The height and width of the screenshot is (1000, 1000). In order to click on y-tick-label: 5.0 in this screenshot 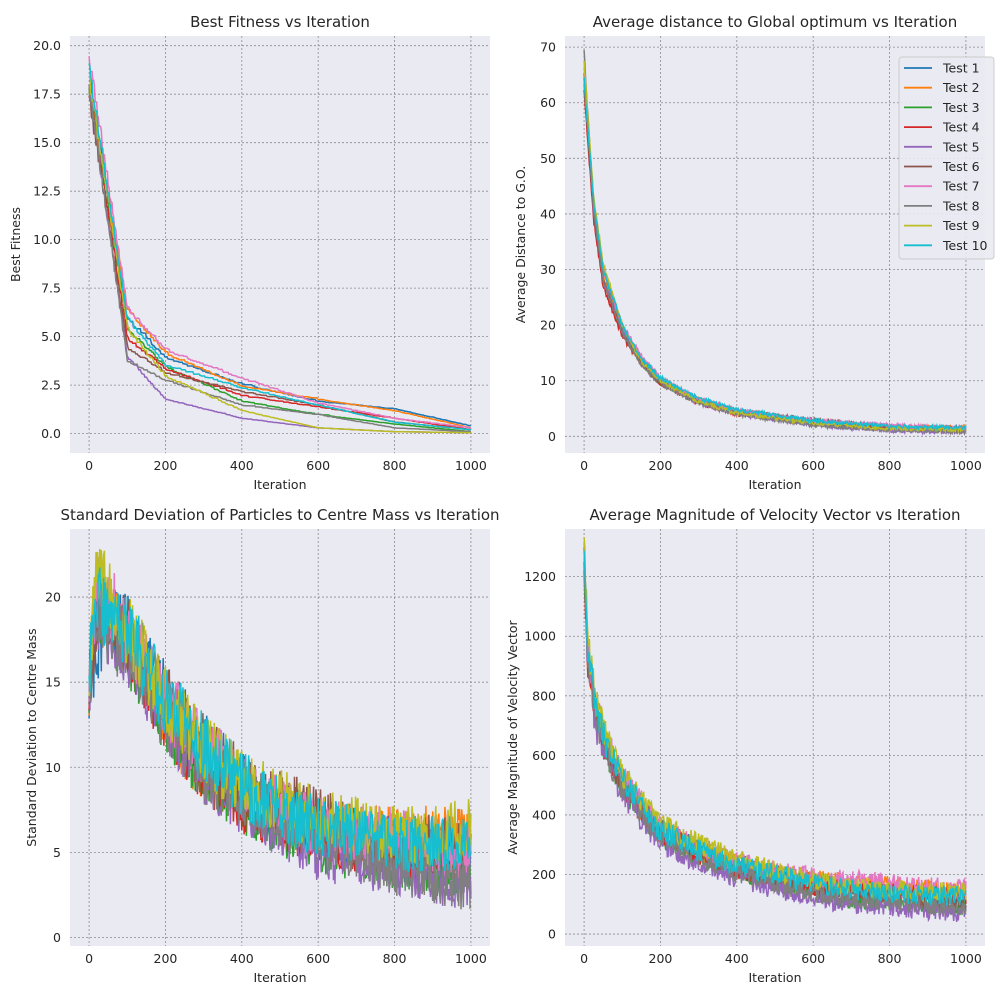, I will do `click(51, 336)`.